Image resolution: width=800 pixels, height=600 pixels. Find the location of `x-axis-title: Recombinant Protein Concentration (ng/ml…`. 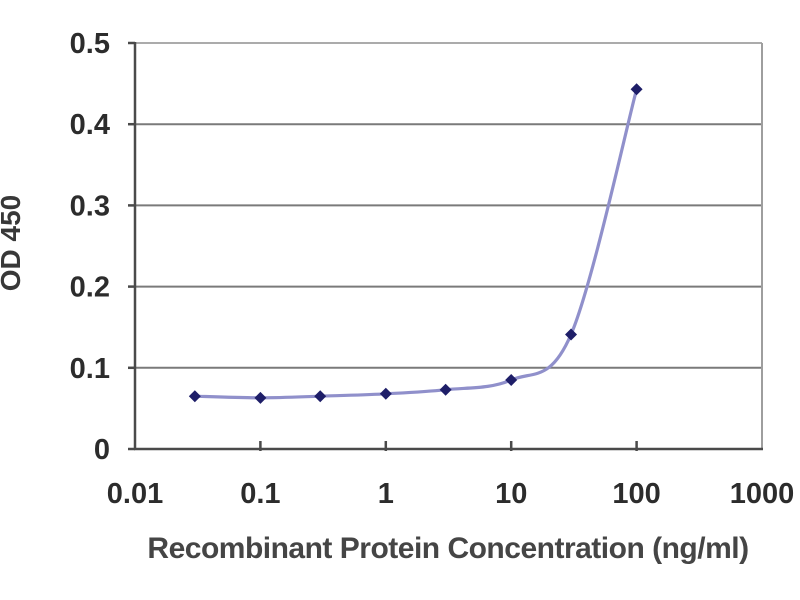

x-axis-title: Recombinant Protein Concentration (ng/ml… is located at coordinates (447, 548).